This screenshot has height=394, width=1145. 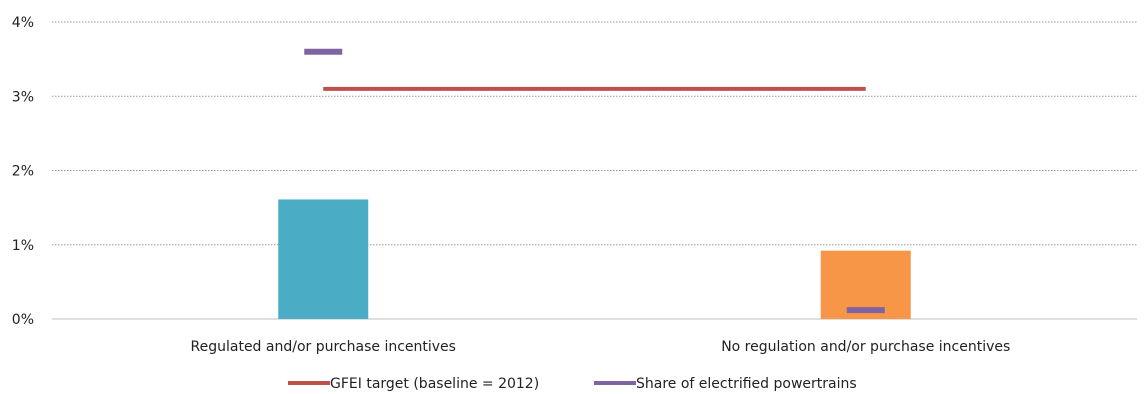 What do you see at coordinates (23, 97) in the screenshot?
I see `y-tick-label: 3%` at bounding box center [23, 97].